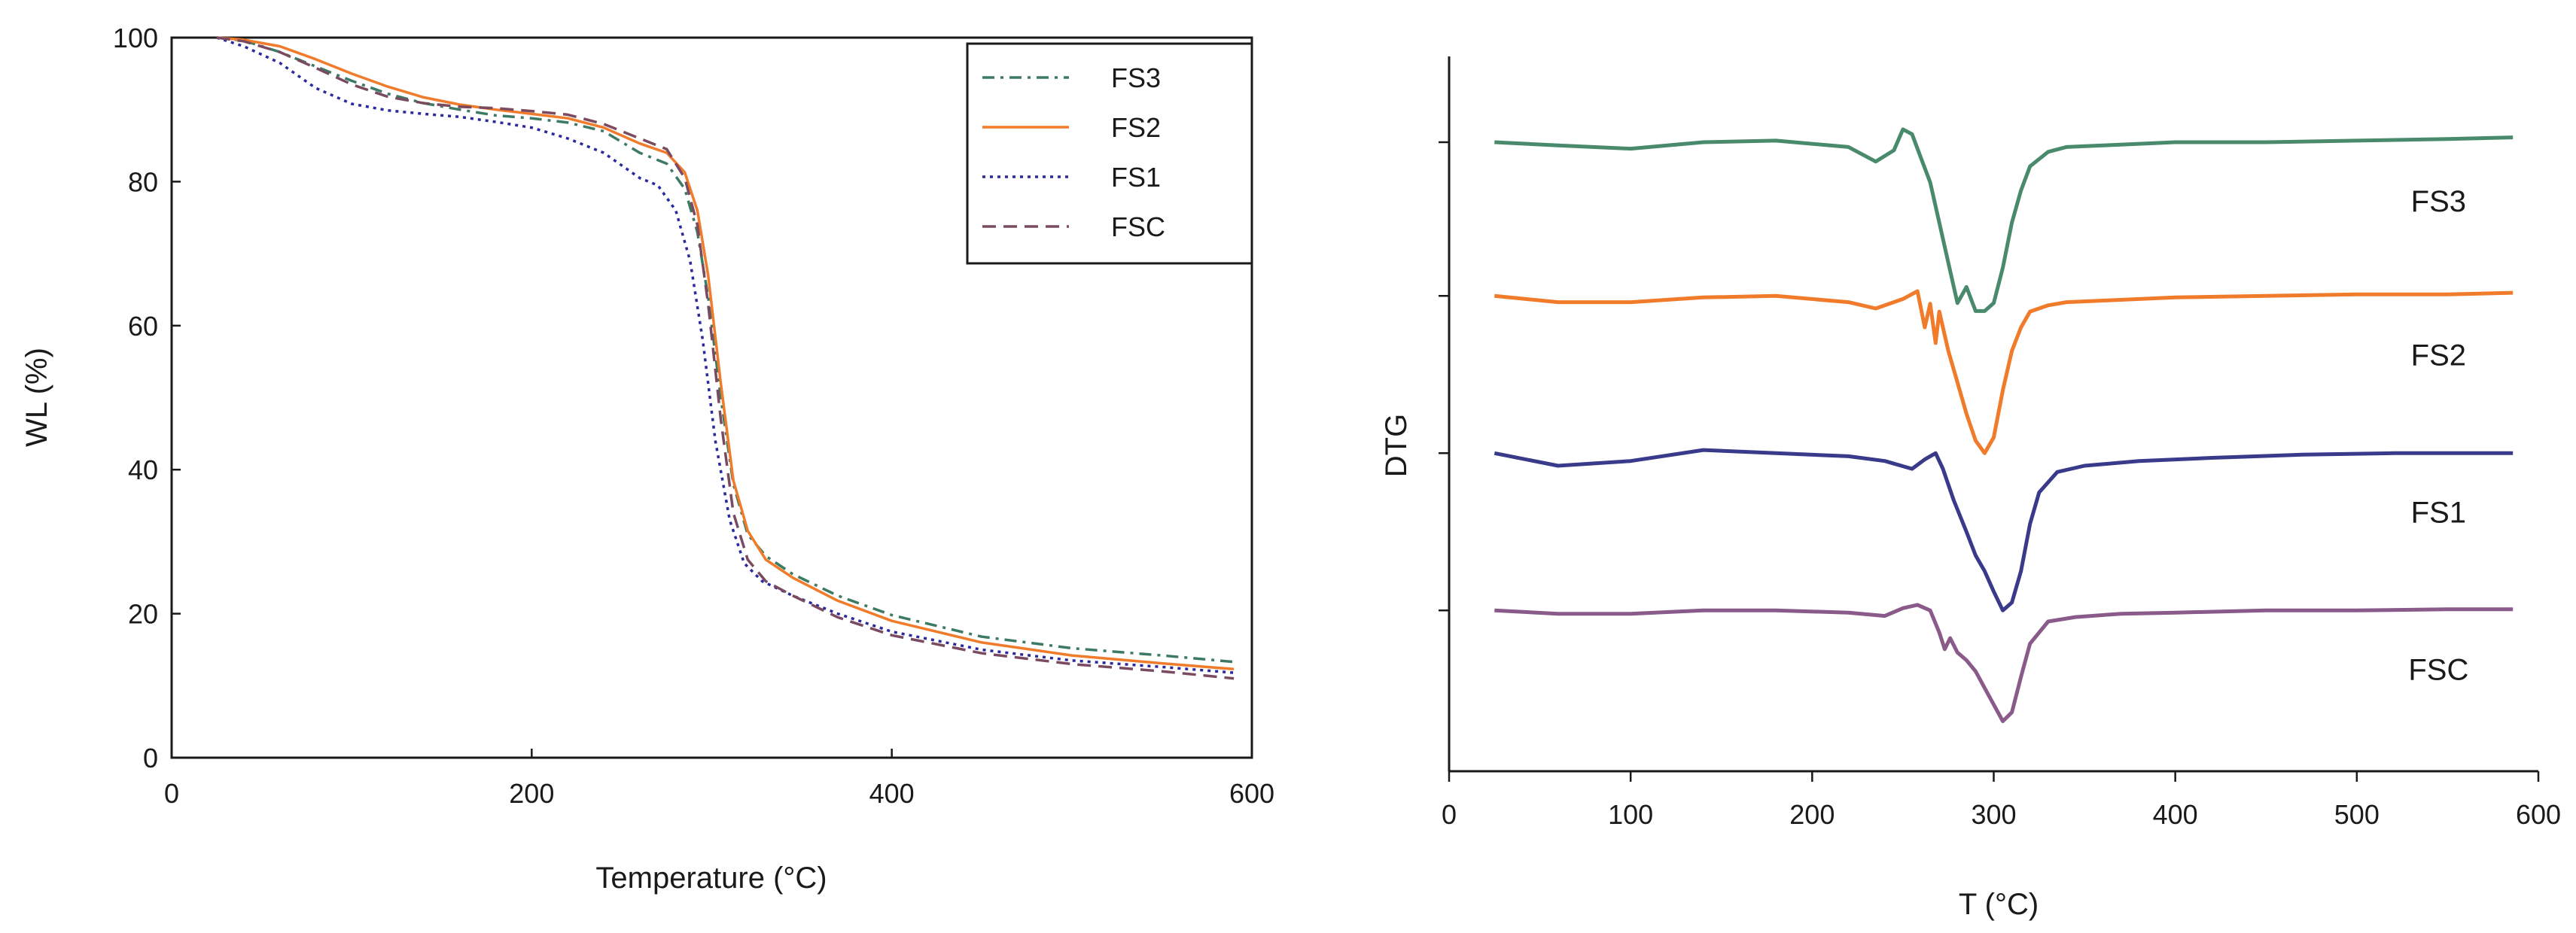 This screenshot has height=933, width=2576. I want to click on tga-legend-label-fs1: FS1, so click(1136, 177).